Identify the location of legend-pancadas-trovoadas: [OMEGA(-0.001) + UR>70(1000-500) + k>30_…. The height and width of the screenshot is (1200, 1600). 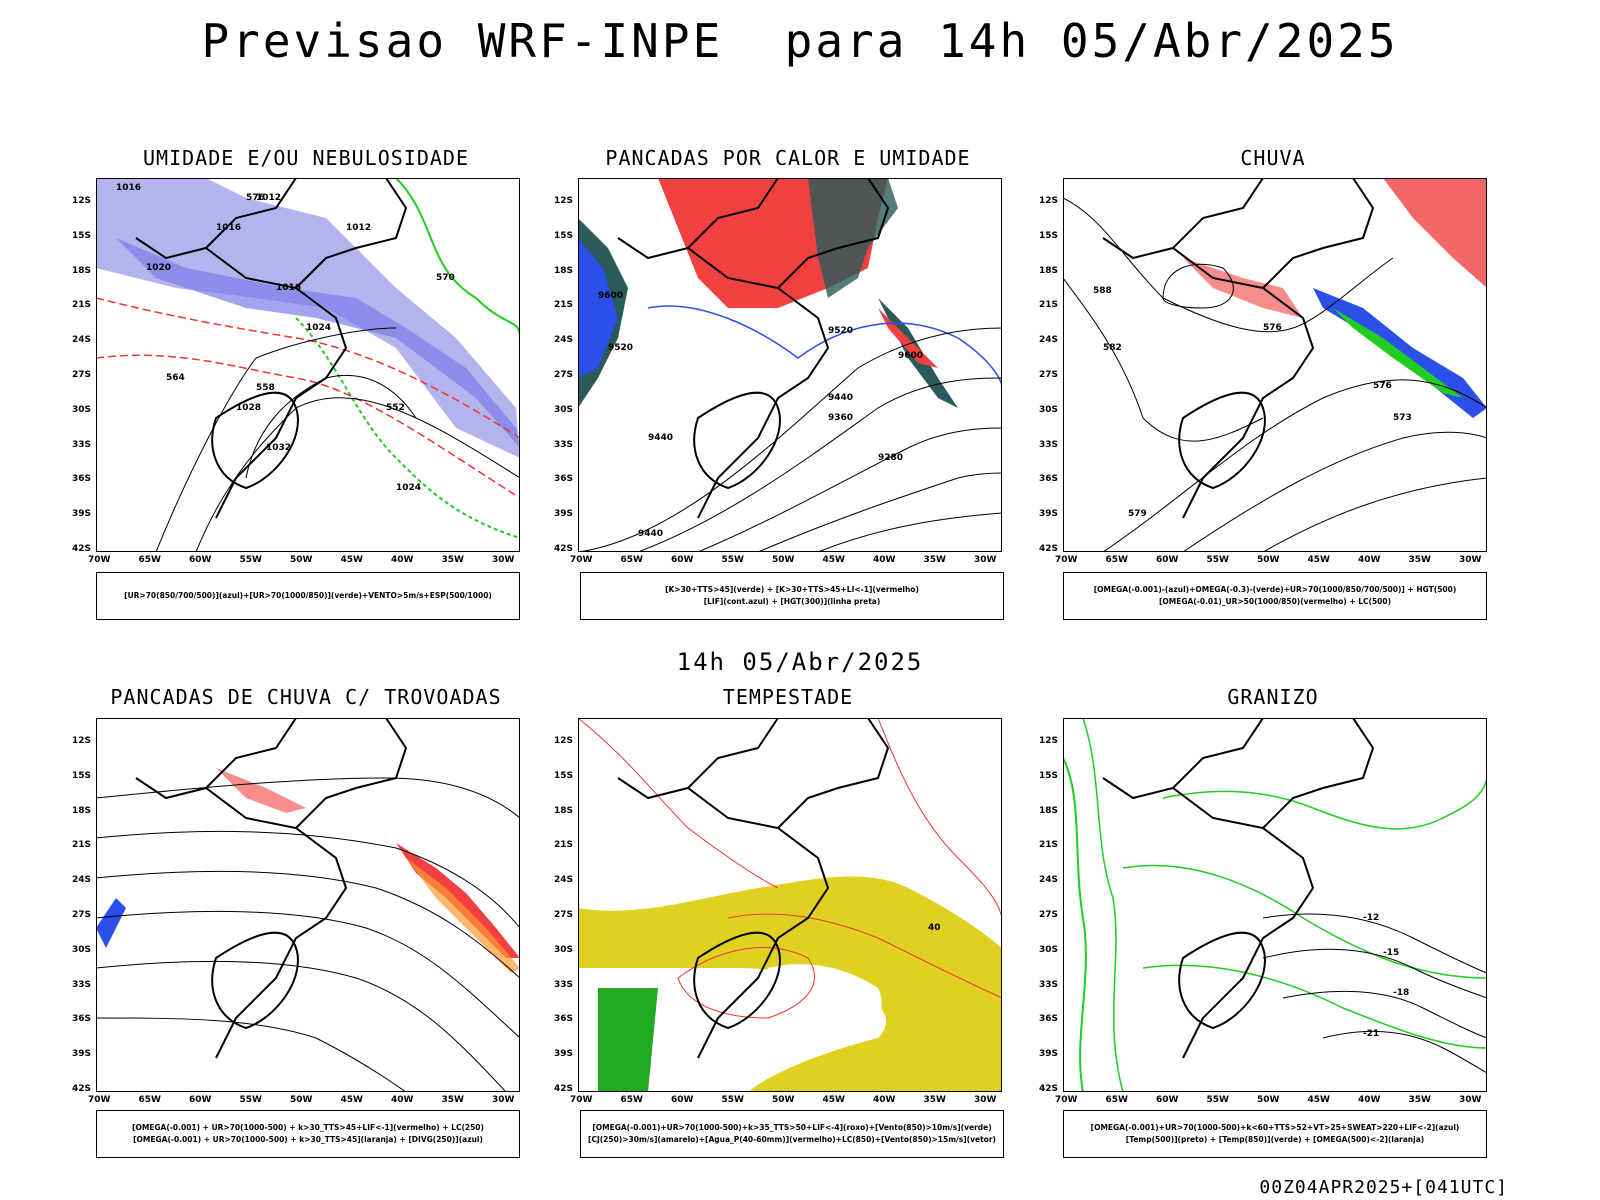
(308, 1134).